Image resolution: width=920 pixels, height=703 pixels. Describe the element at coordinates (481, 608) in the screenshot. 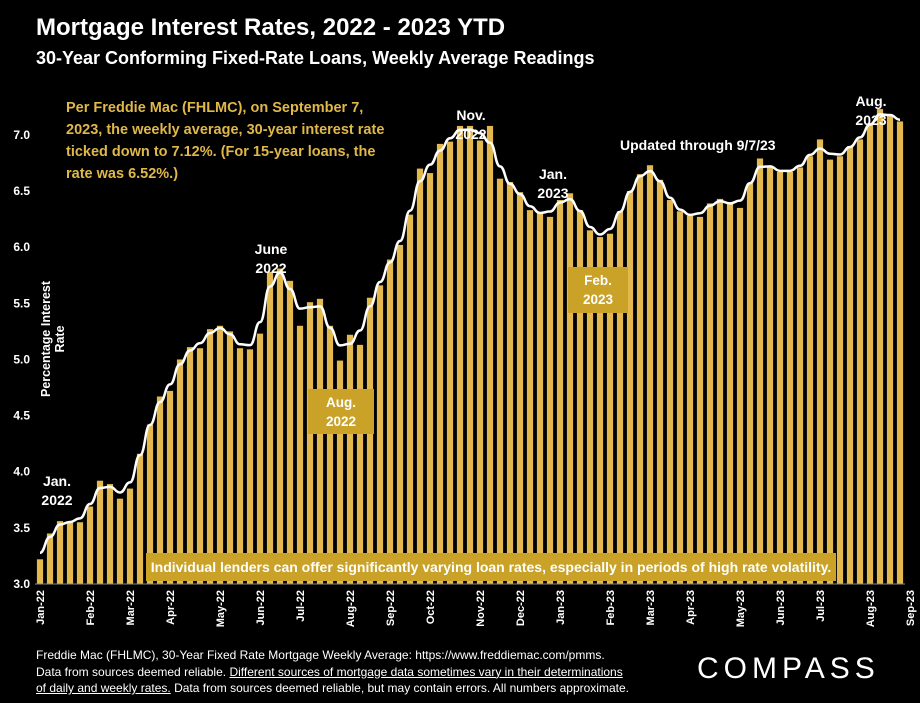

I see `x-tick-label: Nov-22` at that location.